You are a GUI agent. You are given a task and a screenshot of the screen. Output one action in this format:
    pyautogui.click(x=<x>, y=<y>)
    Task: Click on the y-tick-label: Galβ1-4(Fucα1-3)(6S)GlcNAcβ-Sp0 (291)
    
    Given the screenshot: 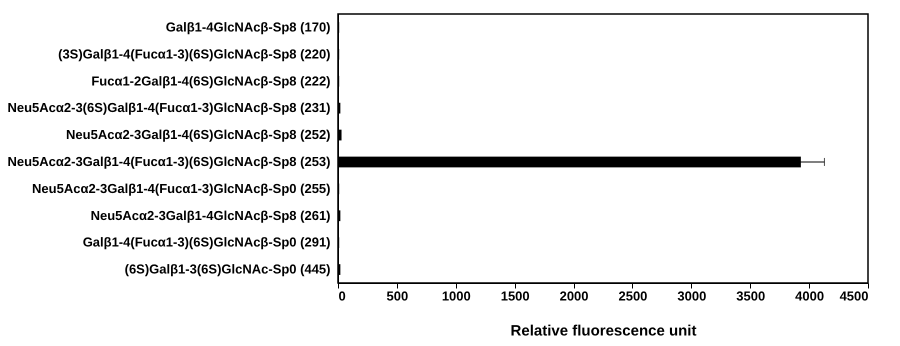 What is the action you would take?
    pyautogui.click(x=206, y=242)
    